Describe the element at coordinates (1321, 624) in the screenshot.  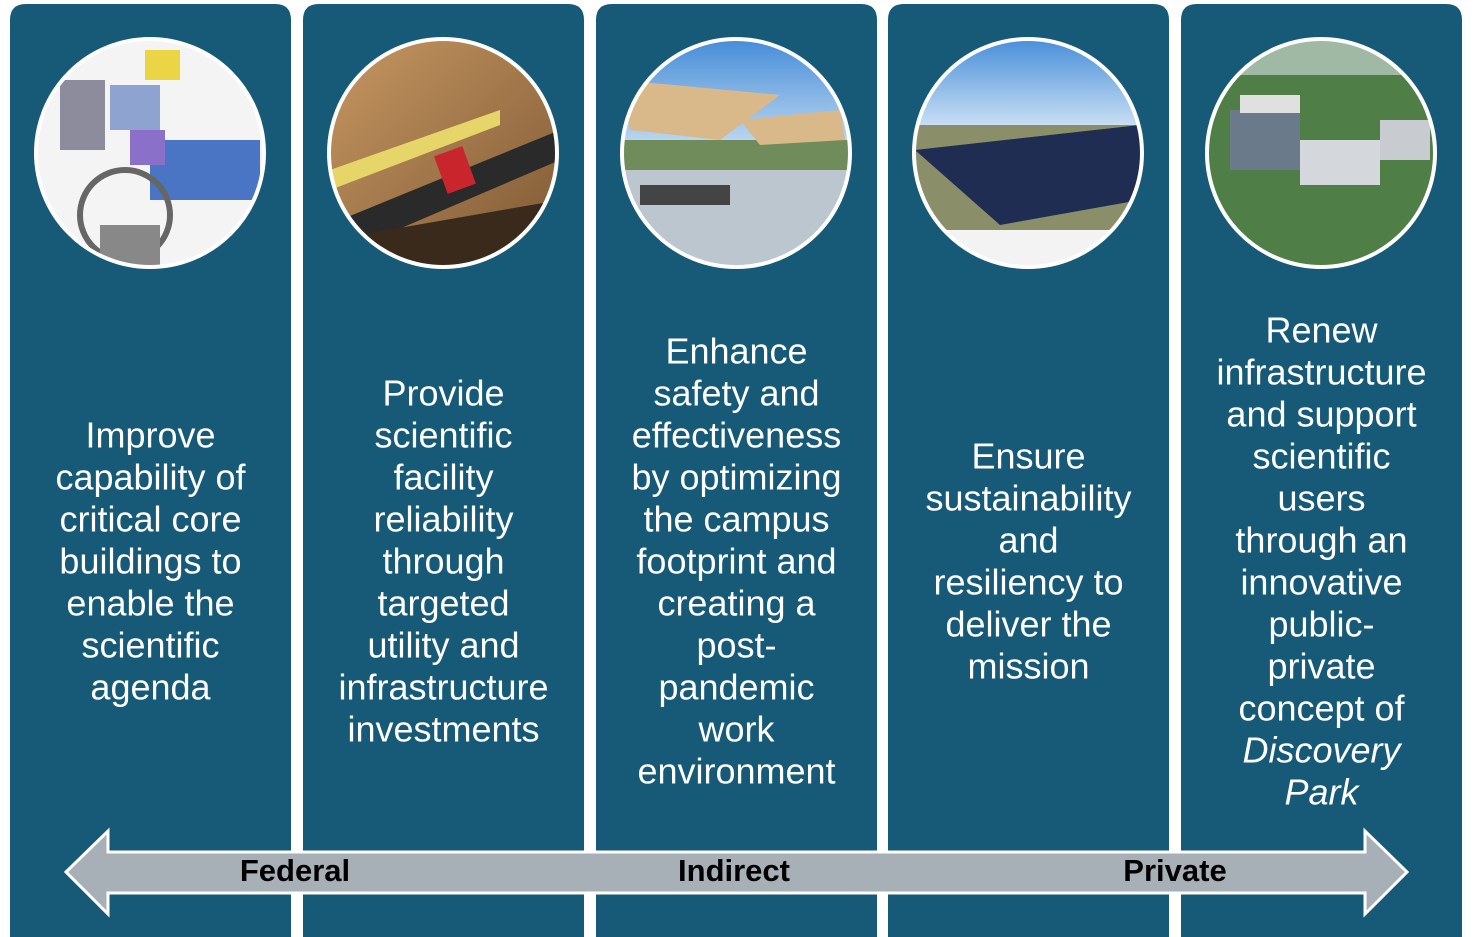
I see `column-text: public-` at that location.